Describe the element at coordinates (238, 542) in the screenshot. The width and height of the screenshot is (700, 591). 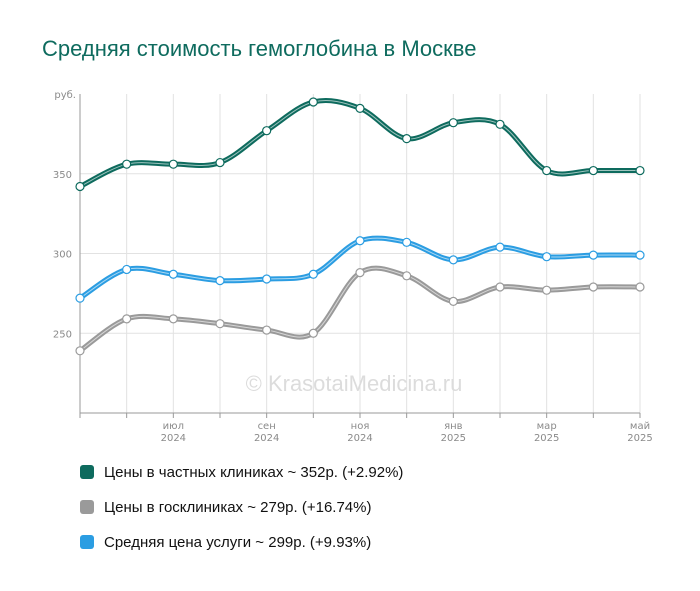
I see `legend-label-average: Средняя цена услуги ~ 299р. (+9.93%)` at that location.